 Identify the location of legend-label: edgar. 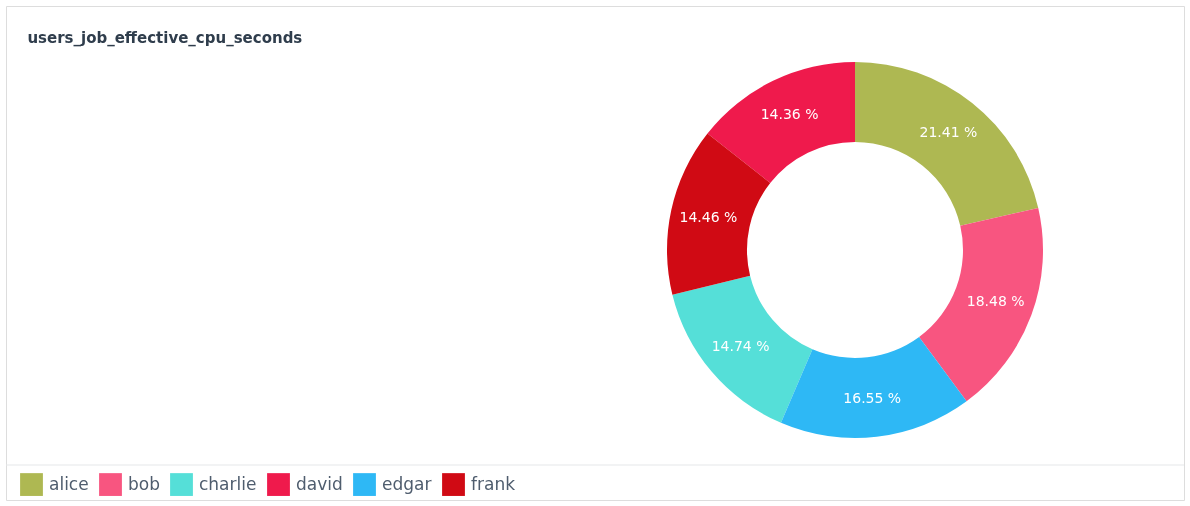
(407, 483).